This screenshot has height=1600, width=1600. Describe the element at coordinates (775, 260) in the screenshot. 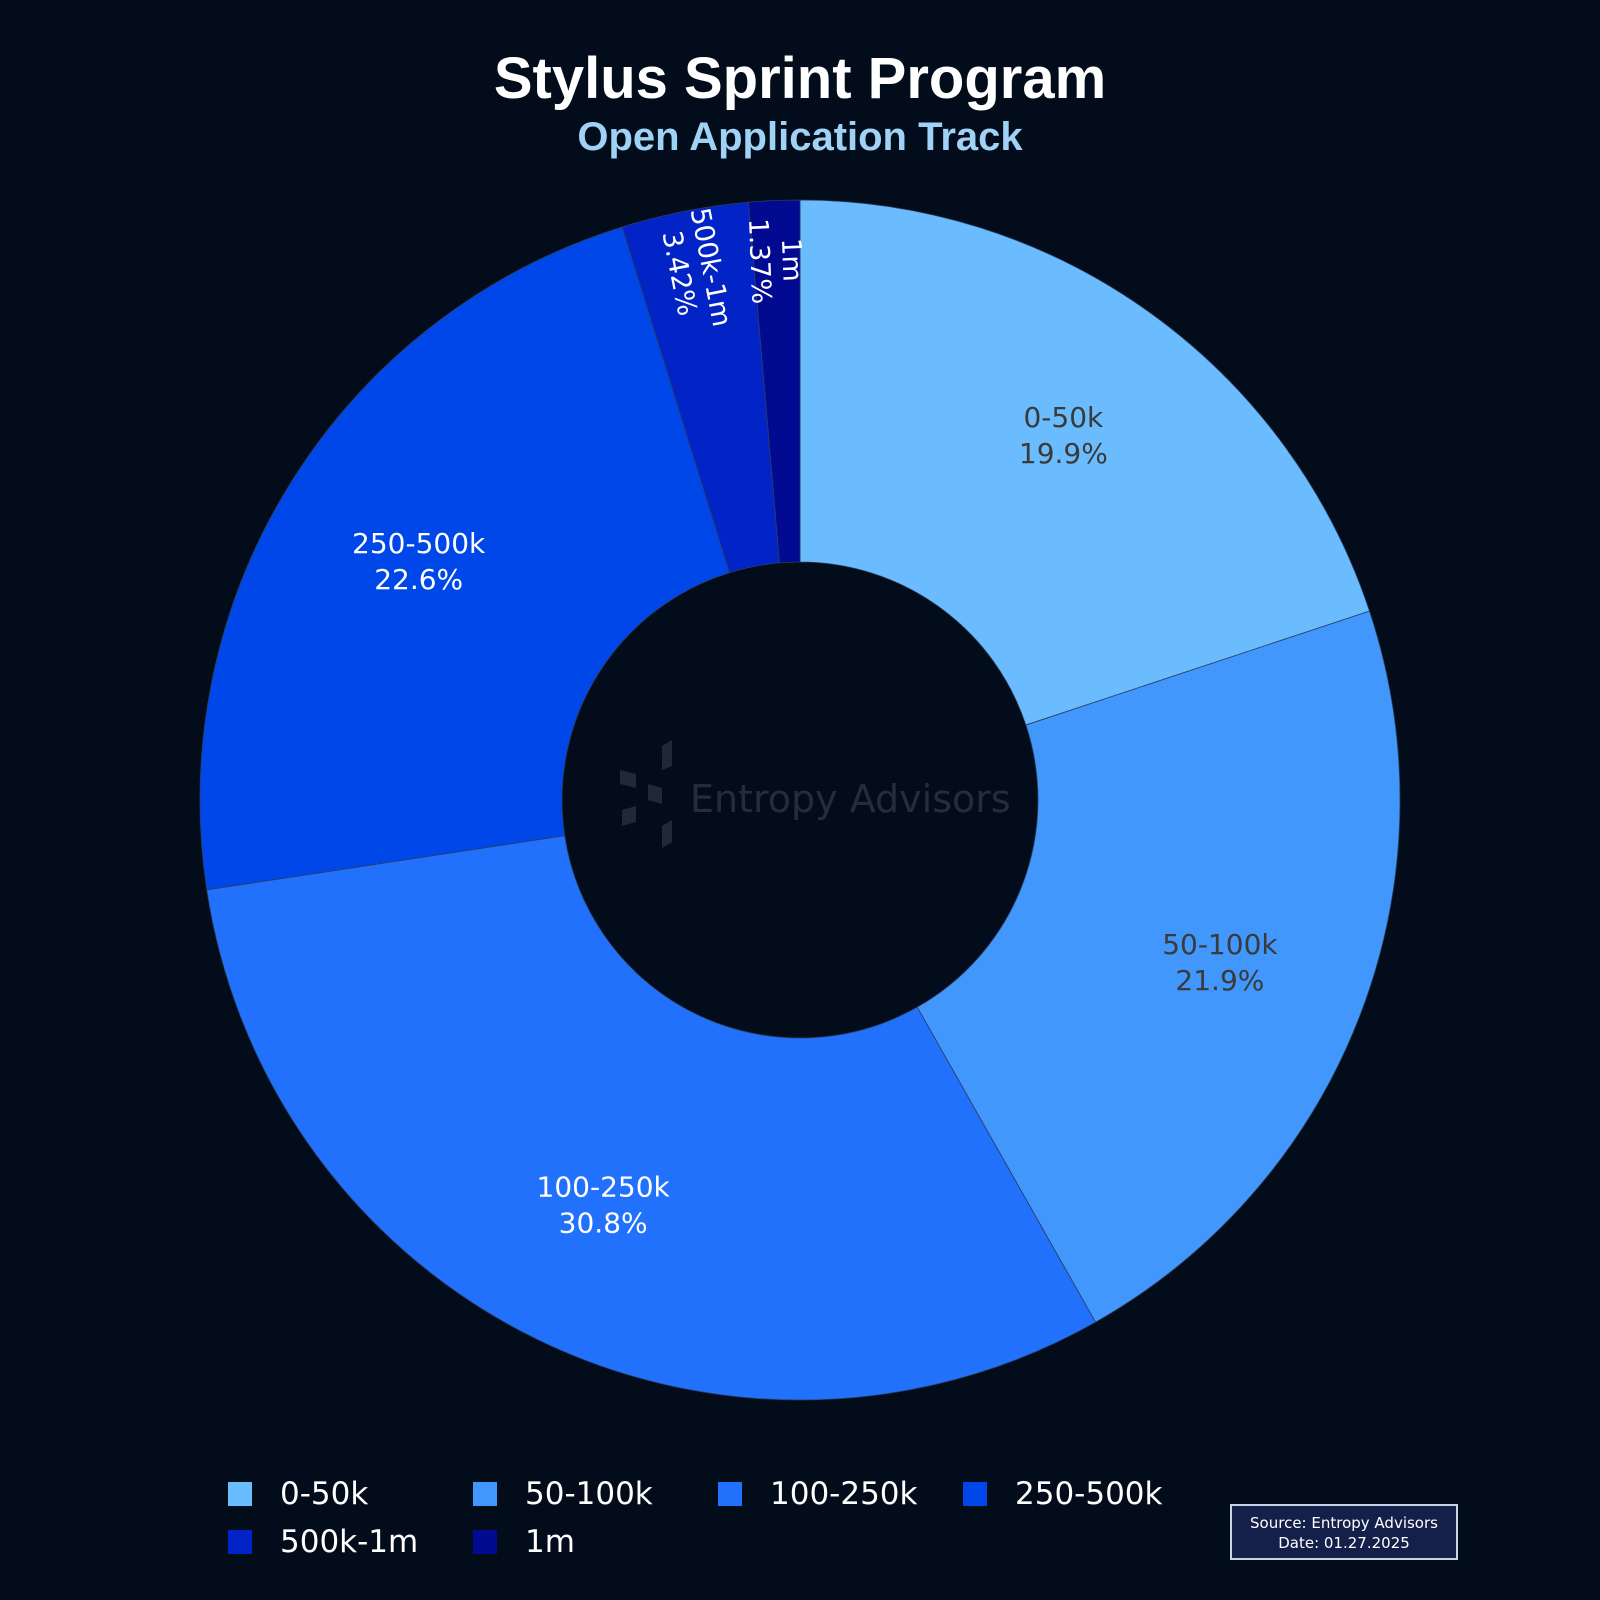

I see `slice-label-1m: 1m1.37%` at that location.